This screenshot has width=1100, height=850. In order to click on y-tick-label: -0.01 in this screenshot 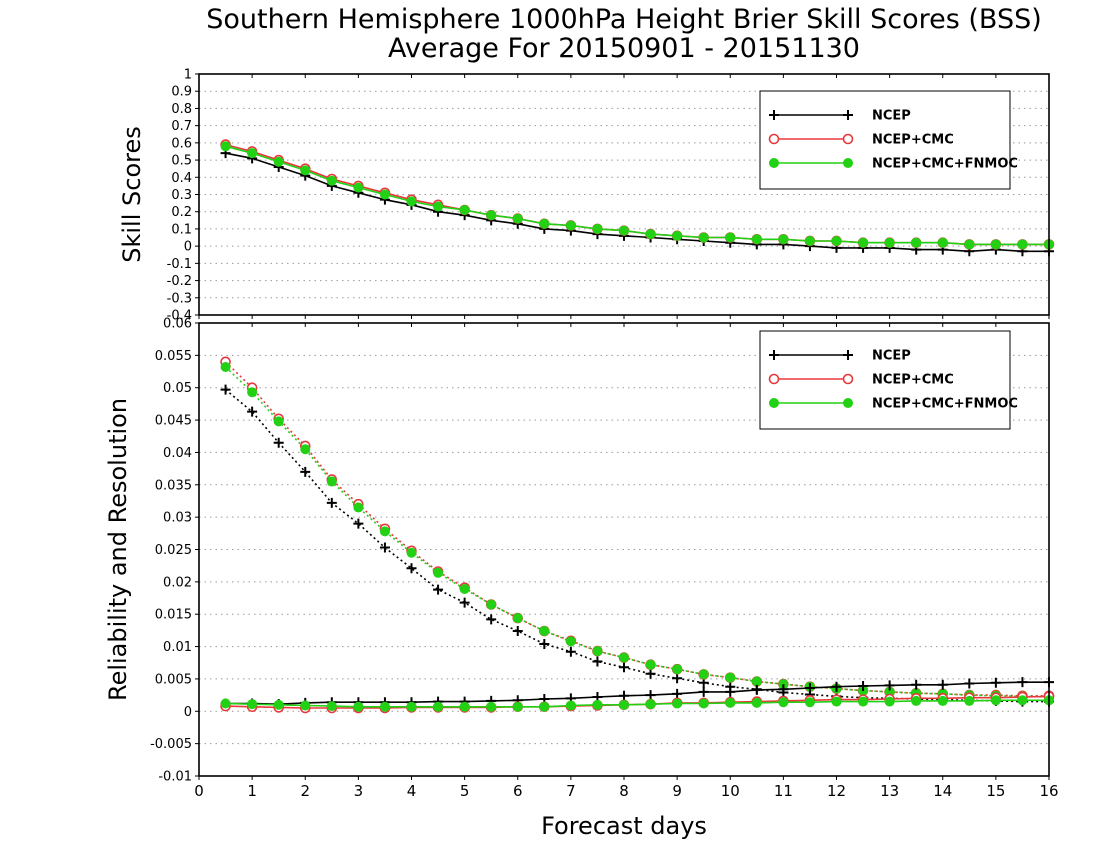, I will do `click(175, 777)`.